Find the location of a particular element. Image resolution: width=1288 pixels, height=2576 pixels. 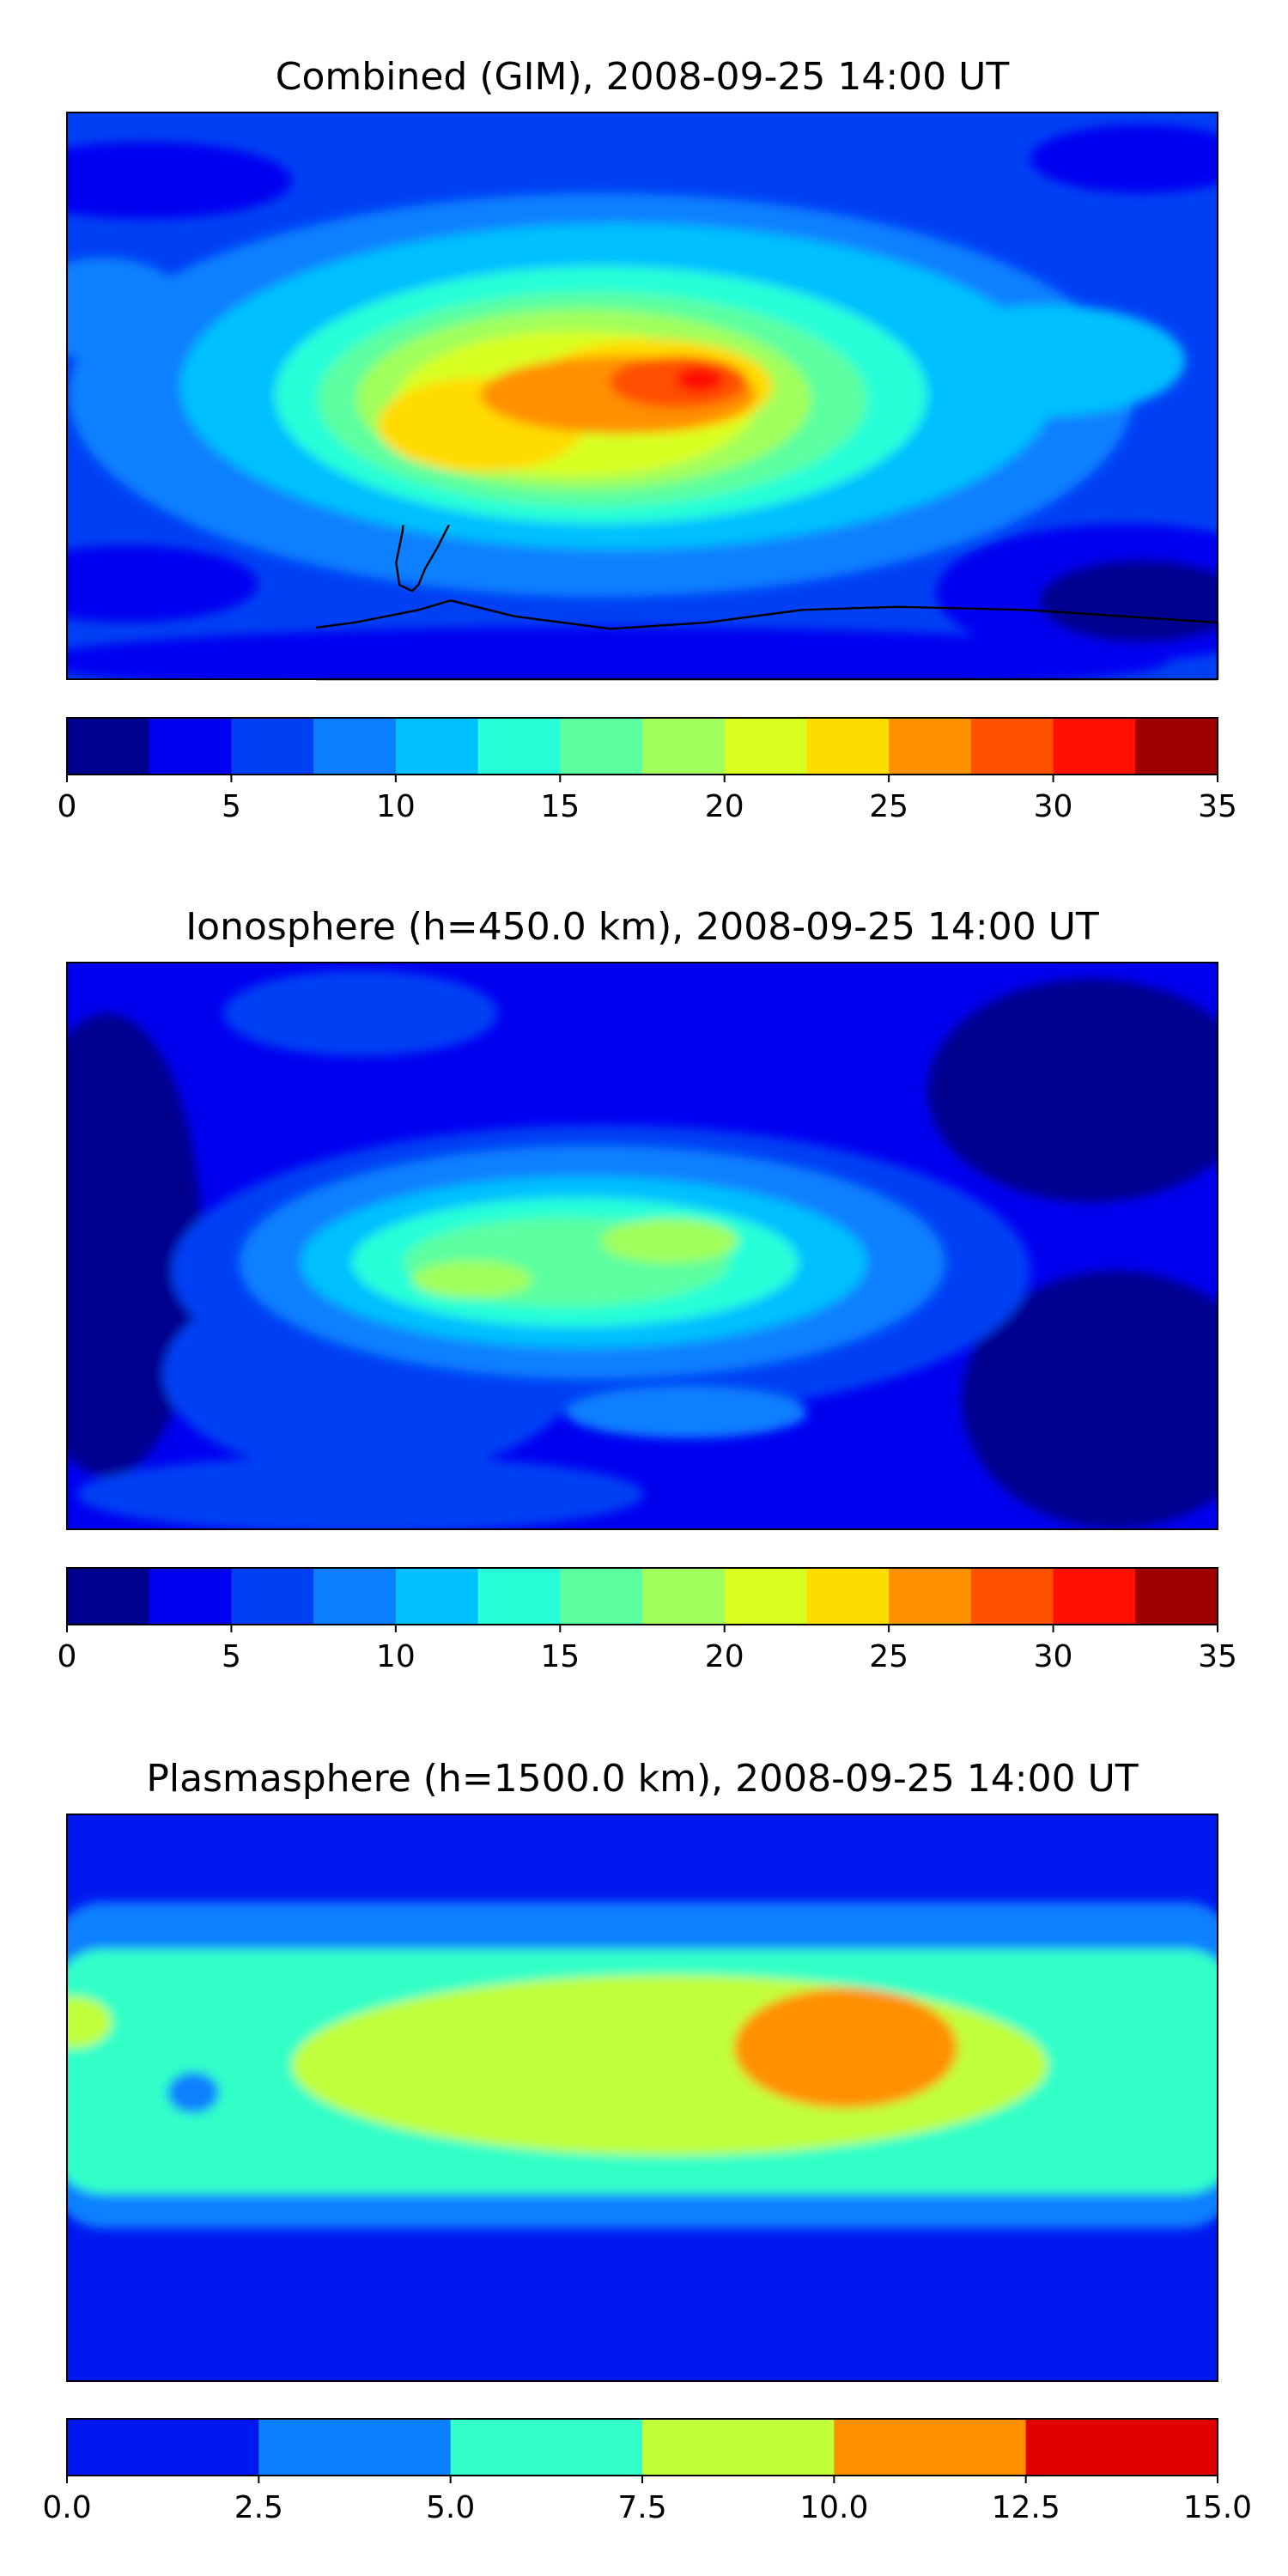

panel-title: Combined (GIM), 2008-09-25 14:00 UT is located at coordinates (643, 77).